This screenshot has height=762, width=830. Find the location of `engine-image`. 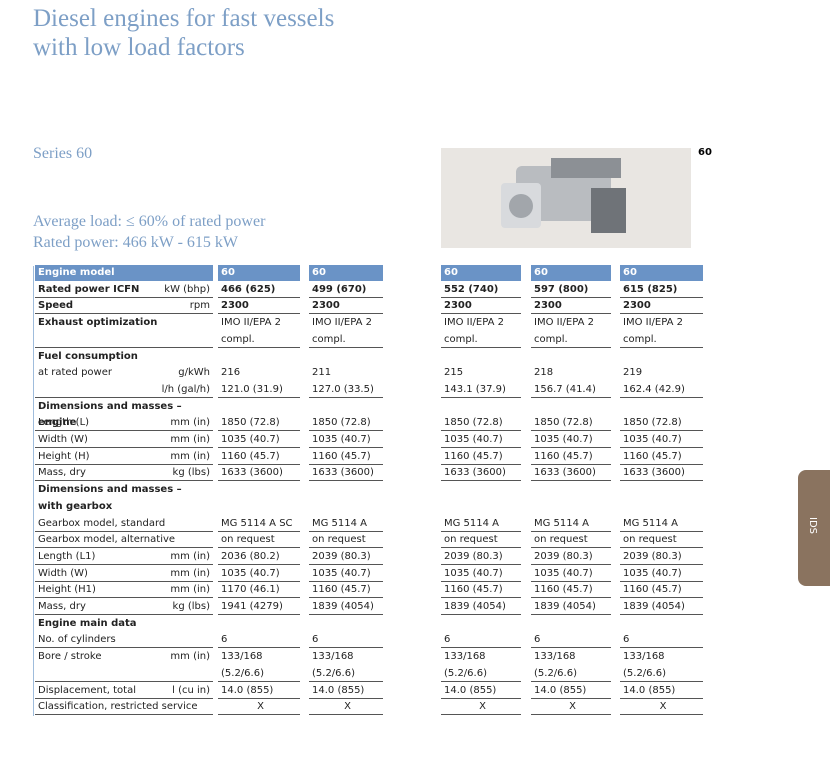

engine-image is located at coordinates (566, 198).